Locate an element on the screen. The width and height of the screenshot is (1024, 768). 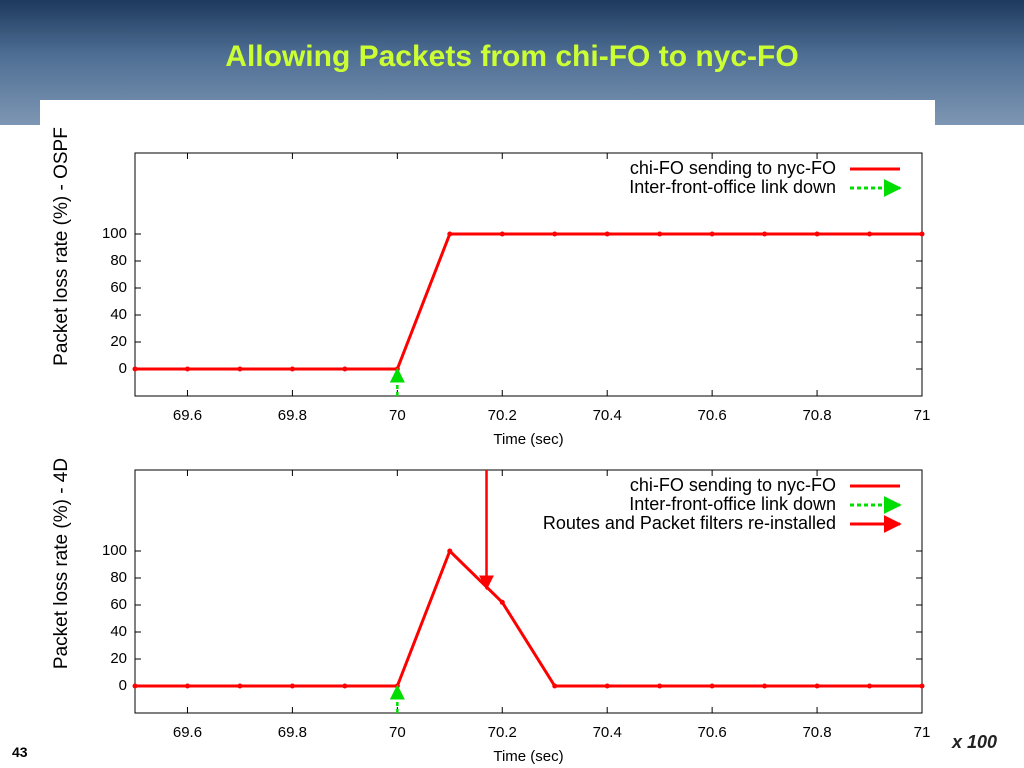
legend-label: Routes and Packet filters re-installed is located at coordinates (689, 523).